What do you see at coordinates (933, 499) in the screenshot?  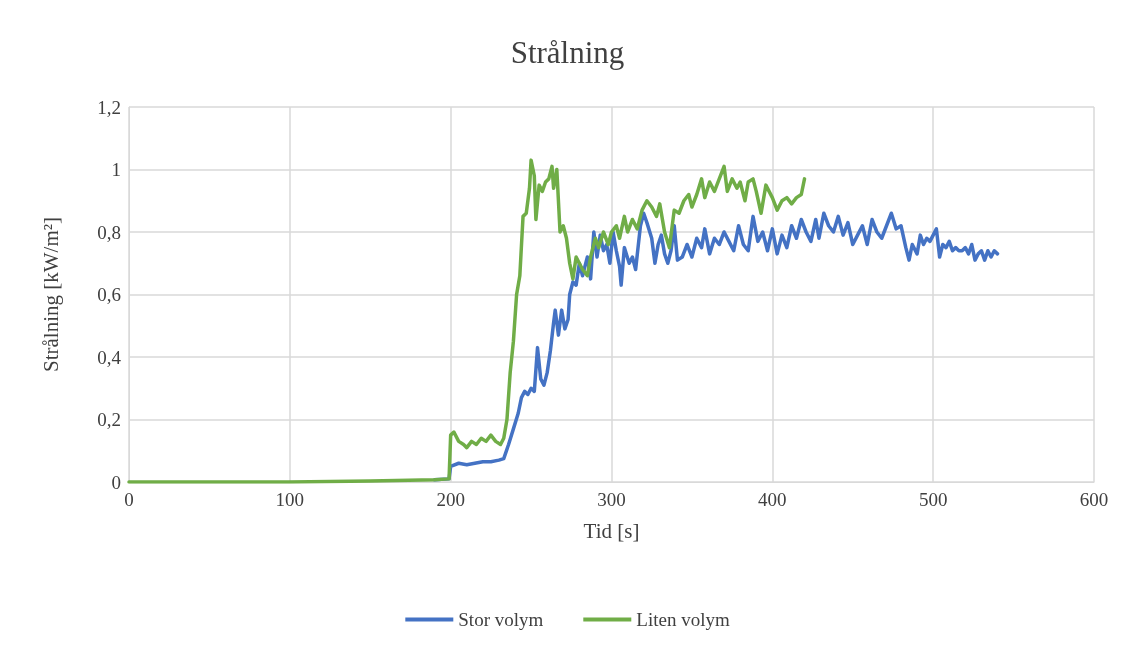 I see `x-tick-label: 500` at bounding box center [933, 499].